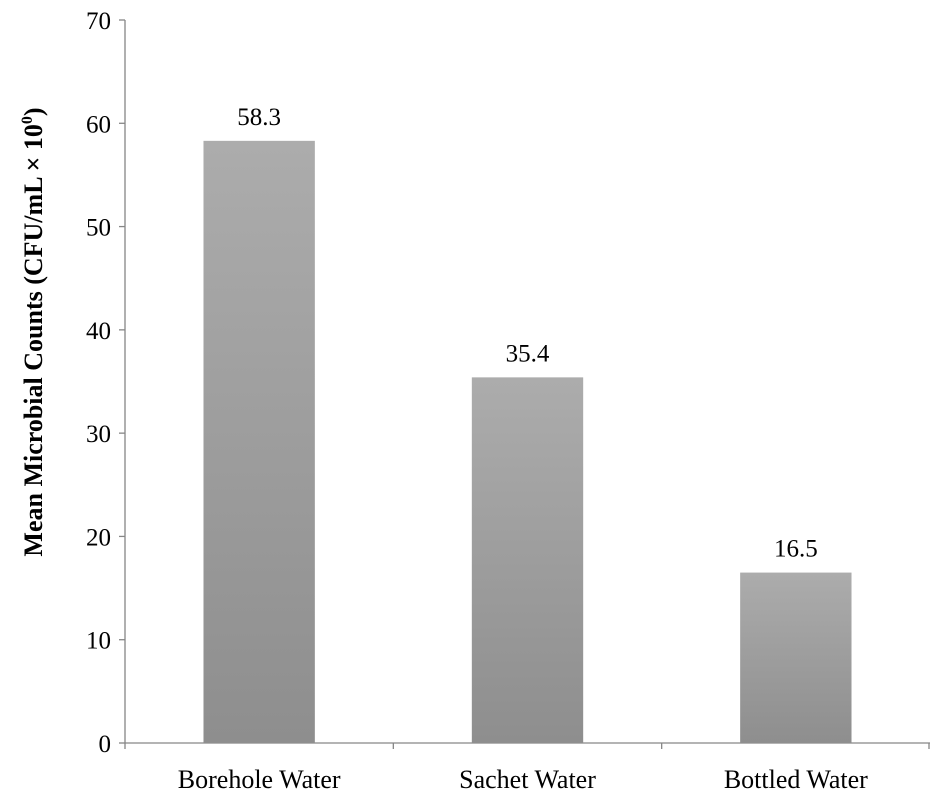 This screenshot has width=930, height=801. What do you see at coordinates (98, 434) in the screenshot?
I see `y-tick-label: 30` at bounding box center [98, 434].